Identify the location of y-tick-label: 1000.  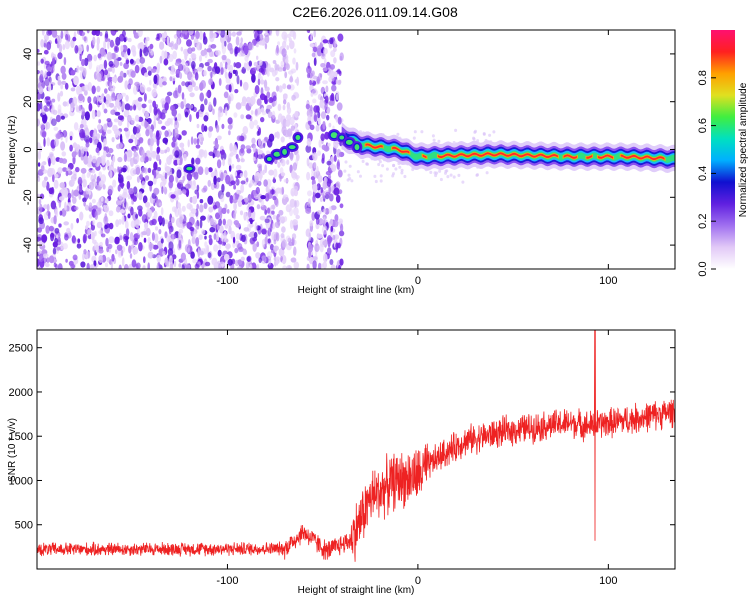
(21, 481).